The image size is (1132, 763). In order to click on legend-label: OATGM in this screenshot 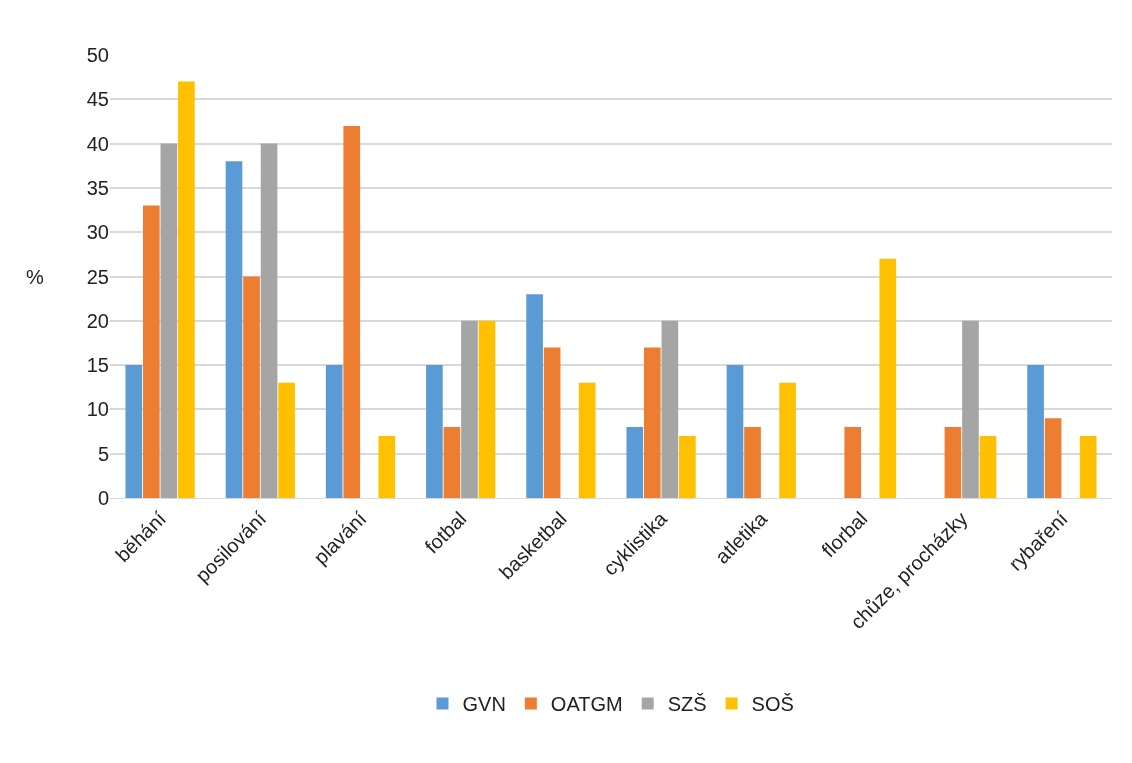, I will do `click(586, 704)`.